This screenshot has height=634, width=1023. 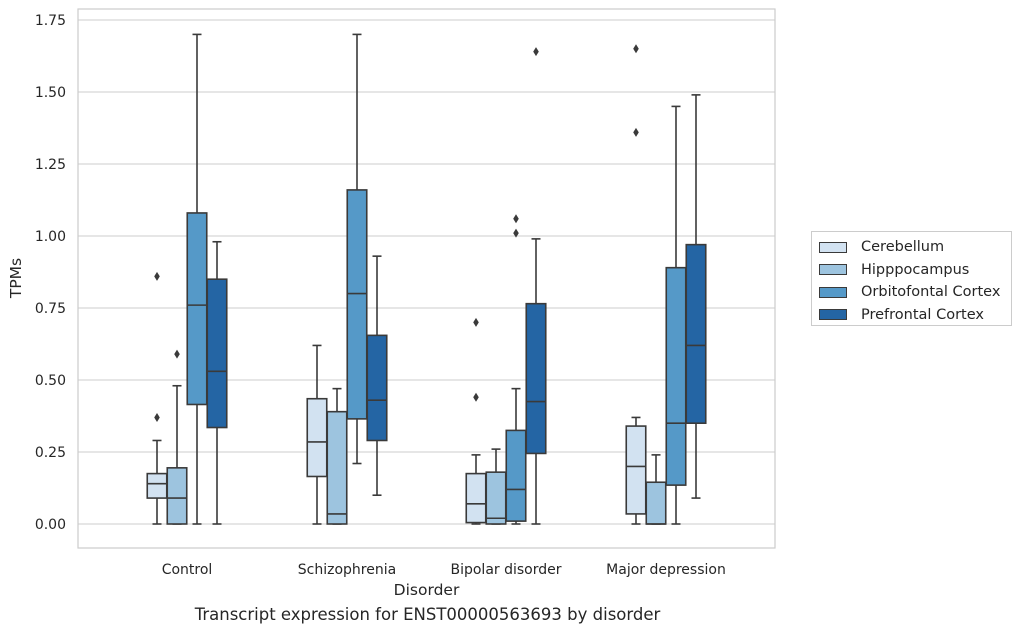 What do you see at coordinates (50, 21) in the screenshot?
I see `y-tick-label: 1.75` at bounding box center [50, 21].